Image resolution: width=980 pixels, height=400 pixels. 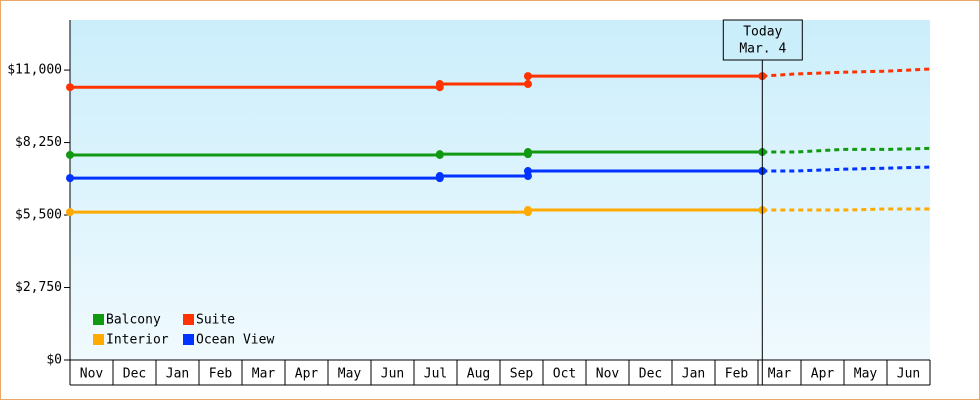 What do you see at coordinates (54, 360) in the screenshot?
I see `y-tick-label: $0` at bounding box center [54, 360].